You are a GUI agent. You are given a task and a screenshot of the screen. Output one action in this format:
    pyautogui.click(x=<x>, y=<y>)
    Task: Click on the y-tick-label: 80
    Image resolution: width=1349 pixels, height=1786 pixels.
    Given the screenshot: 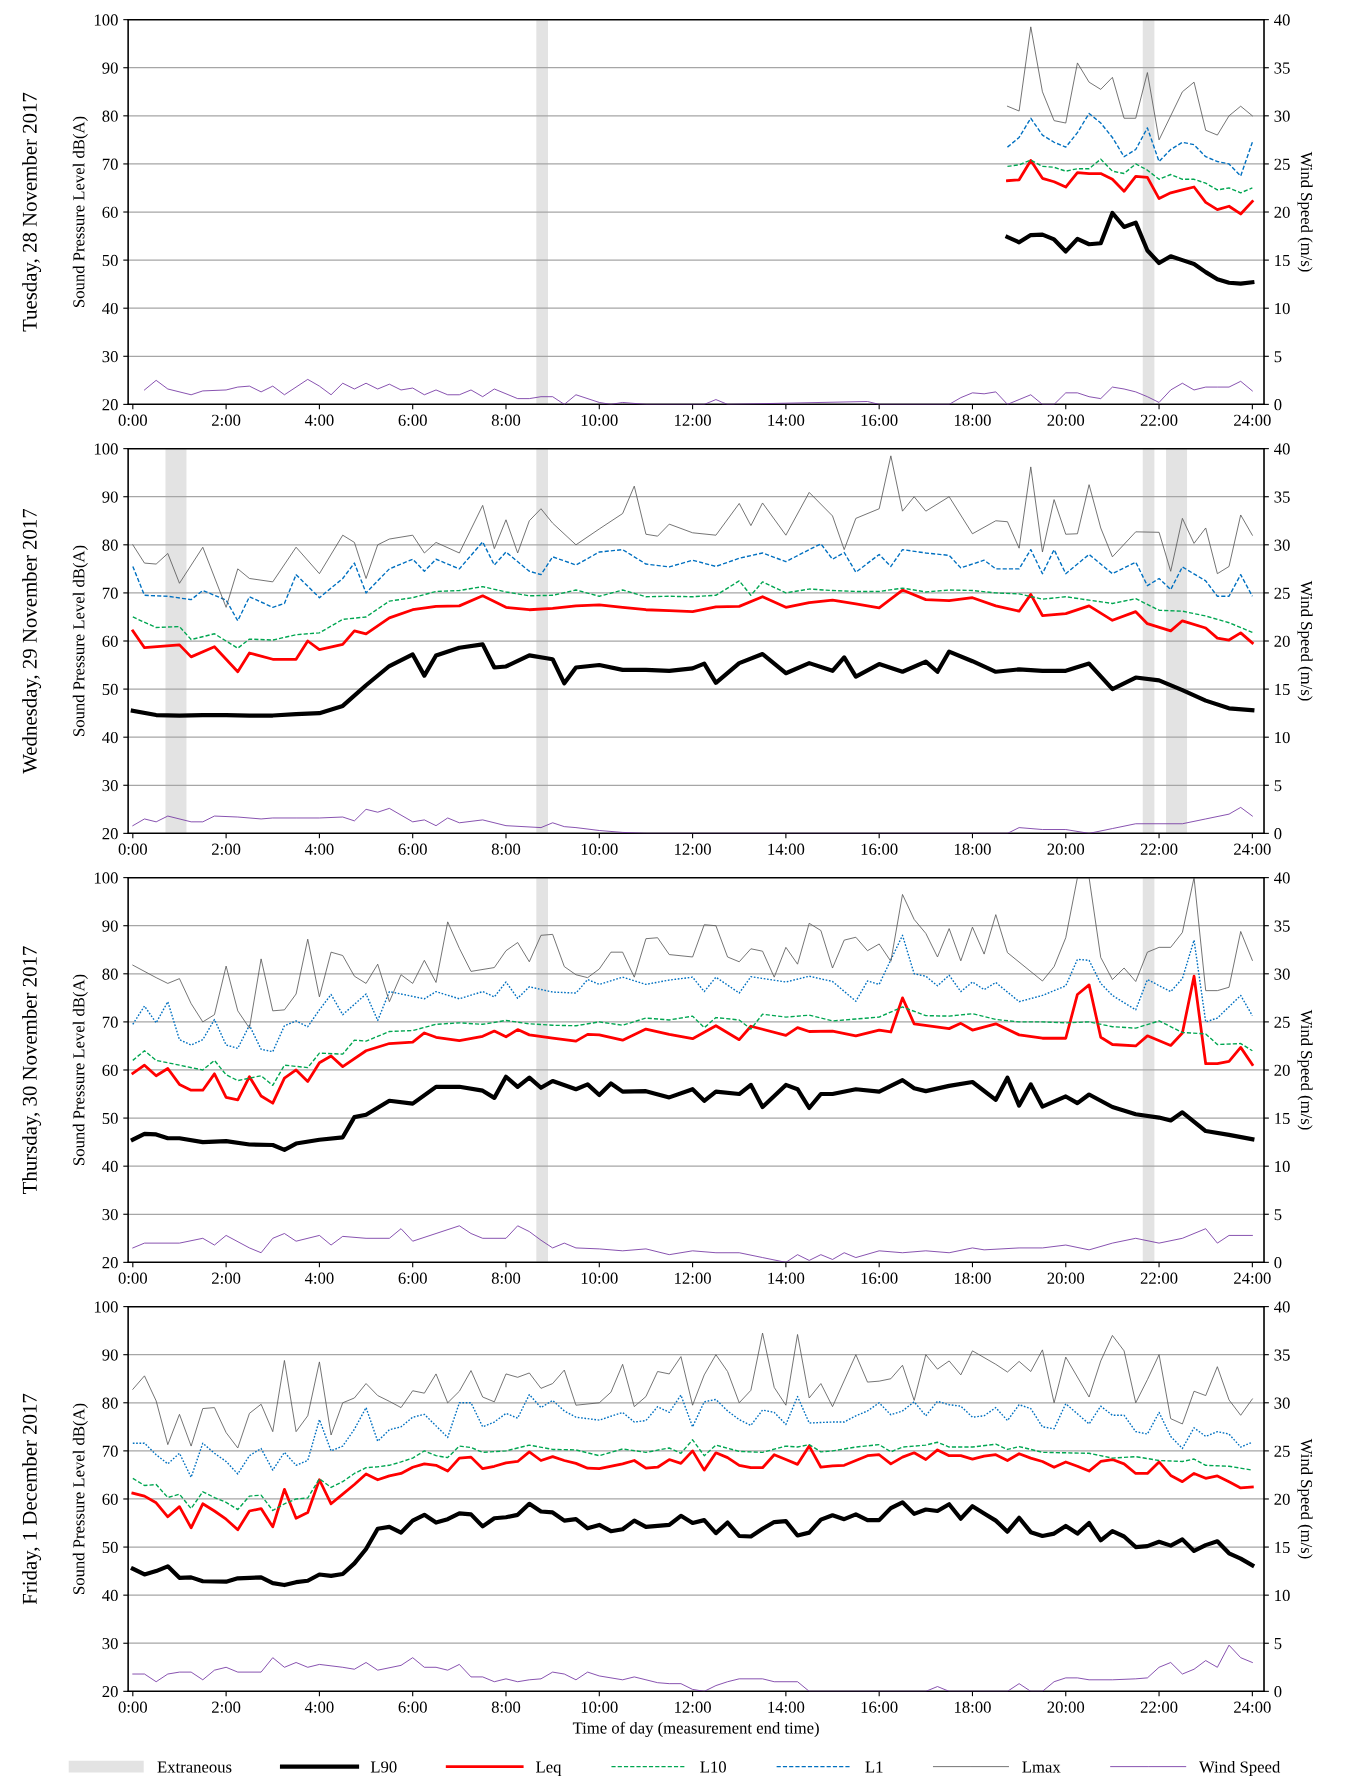 What is the action you would take?
    pyautogui.click(x=110, y=1403)
    